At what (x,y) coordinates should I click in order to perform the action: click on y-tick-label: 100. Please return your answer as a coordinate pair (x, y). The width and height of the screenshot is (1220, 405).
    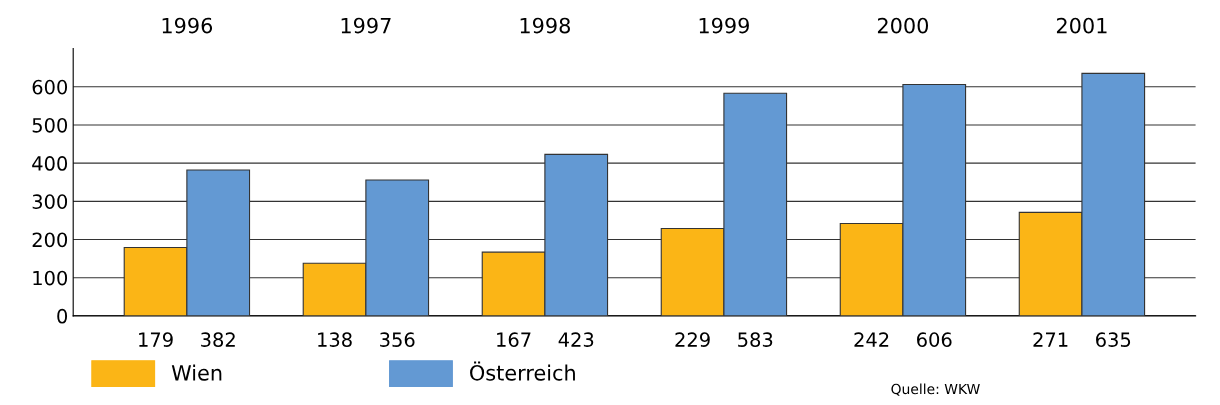
    Looking at the image, I should click on (50, 278).